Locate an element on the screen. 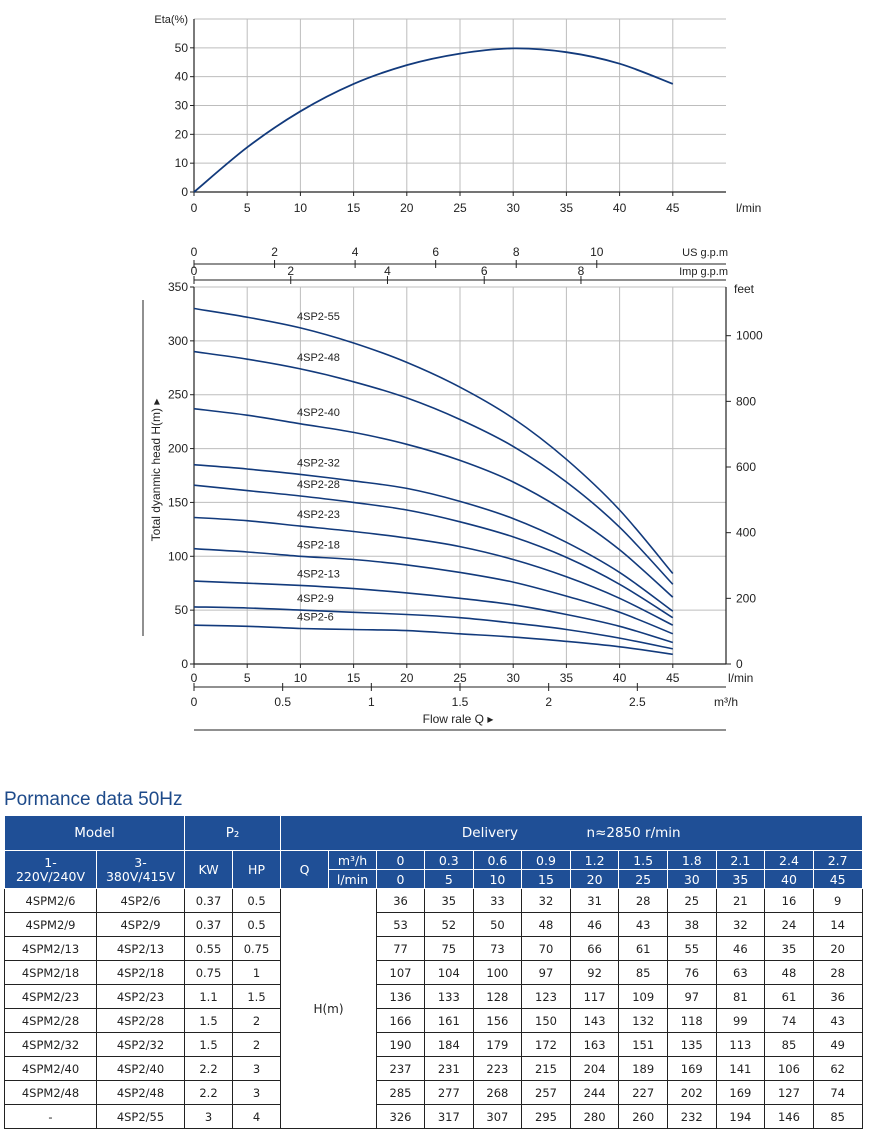 The image size is (870, 1129). head-value-cell: 16 is located at coordinates (789, 901).